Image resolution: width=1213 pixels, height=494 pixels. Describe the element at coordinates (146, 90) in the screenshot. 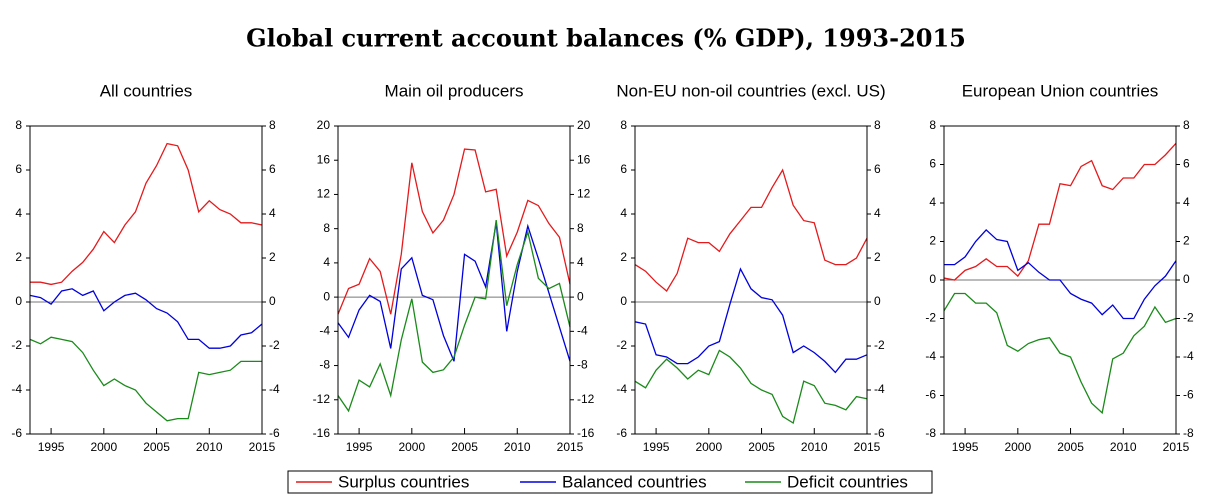

I see `panel-title: All countries` at that location.